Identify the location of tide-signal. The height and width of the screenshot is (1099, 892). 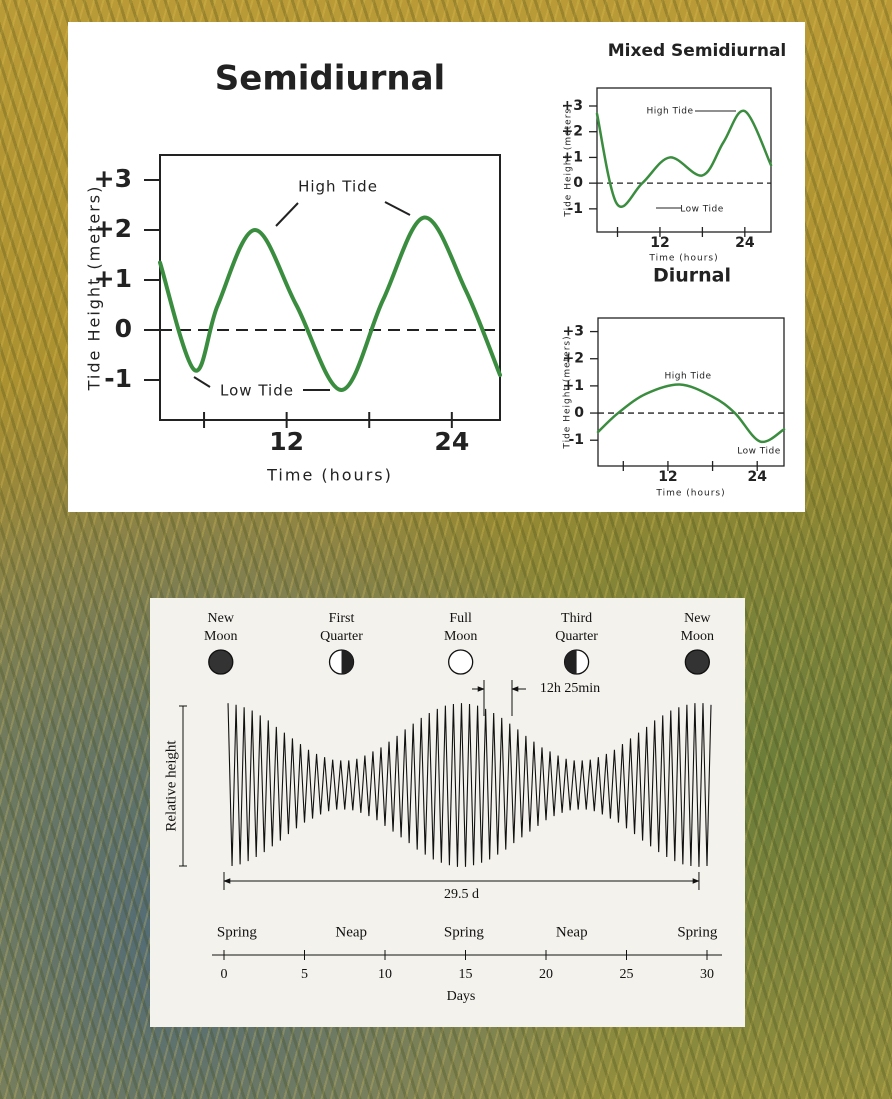
(469, 785).